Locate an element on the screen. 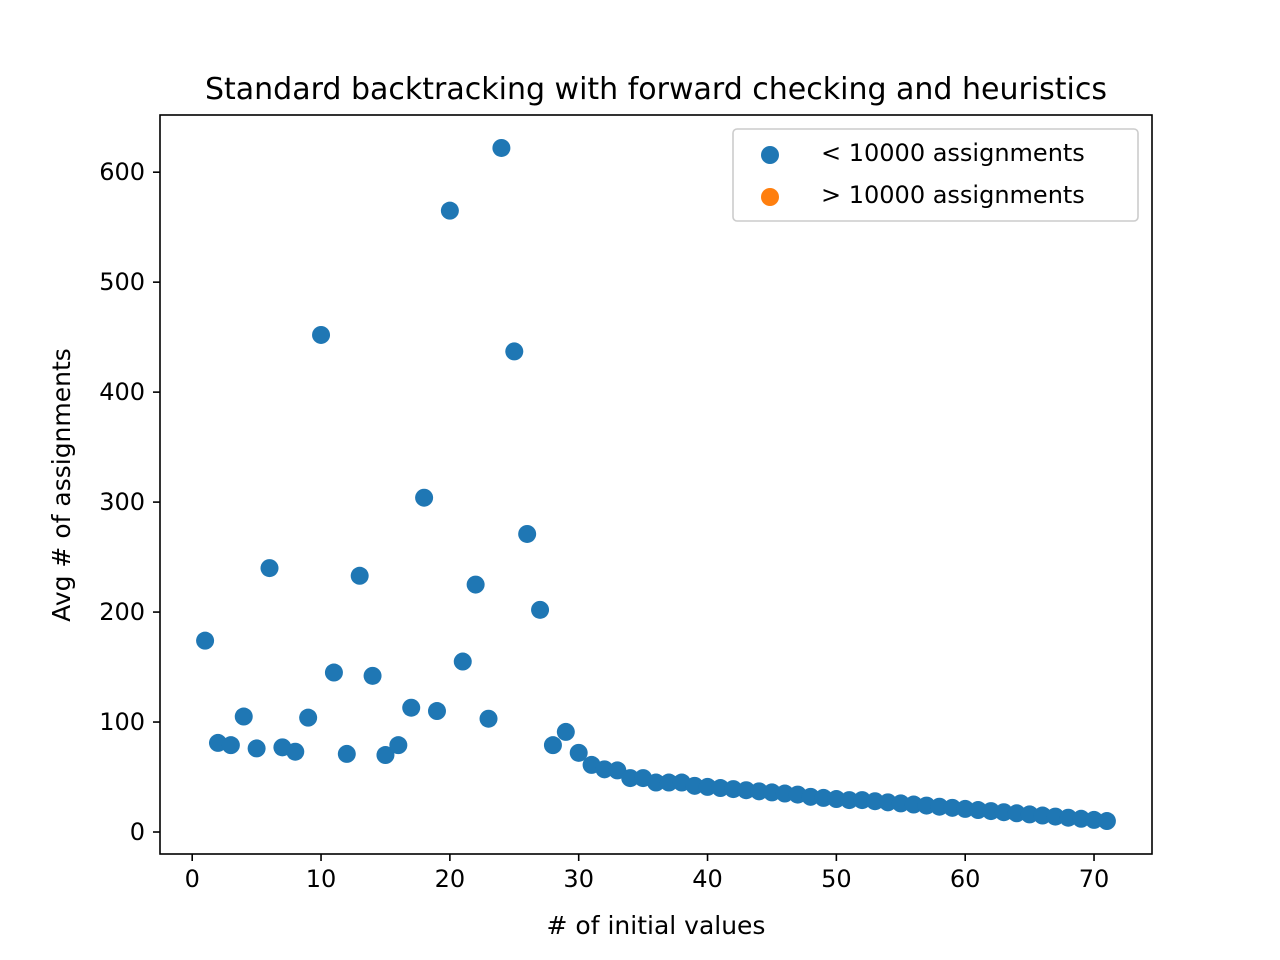 The image size is (1280, 960). y-tick-label-300: 300 is located at coordinates (122, 502).